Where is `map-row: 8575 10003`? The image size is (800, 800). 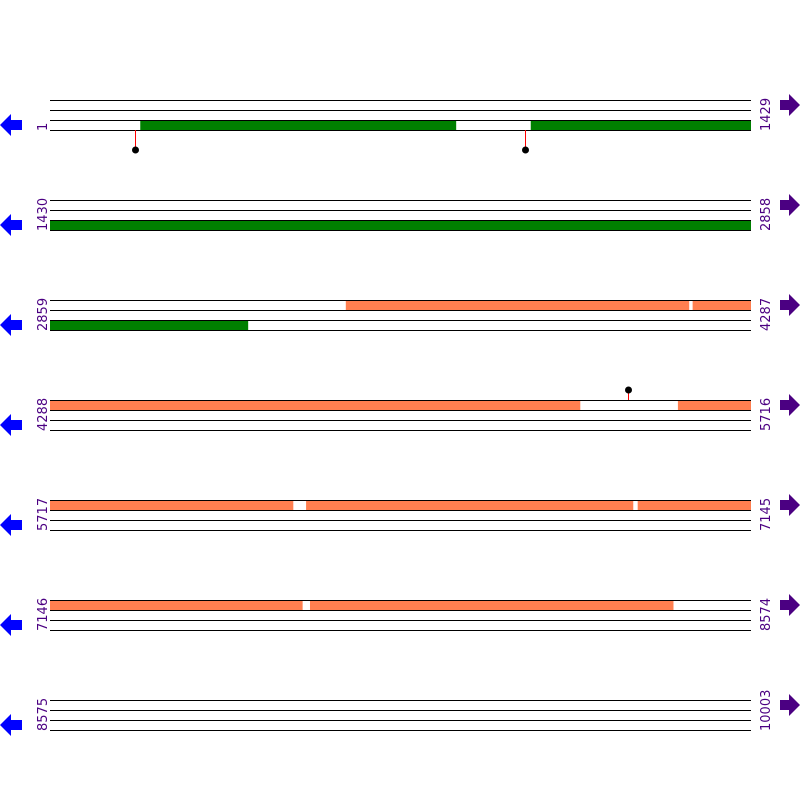 map-row: 8575 10003 is located at coordinates (400, 713).